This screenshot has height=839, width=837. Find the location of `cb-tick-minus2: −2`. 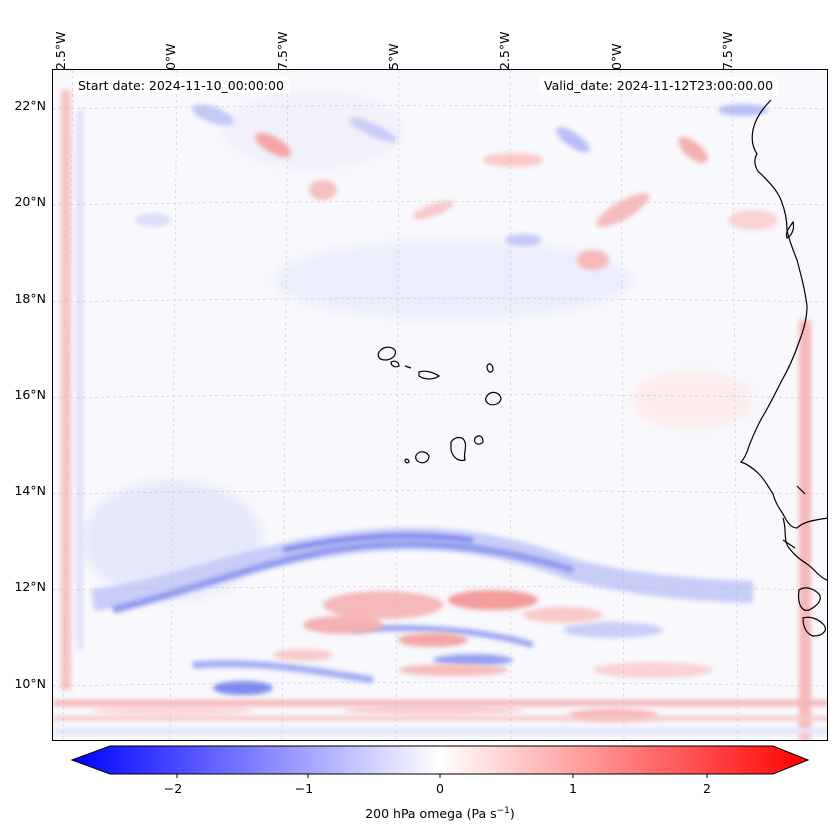

cb-tick-minus2: −2 is located at coordinates (173, 788).